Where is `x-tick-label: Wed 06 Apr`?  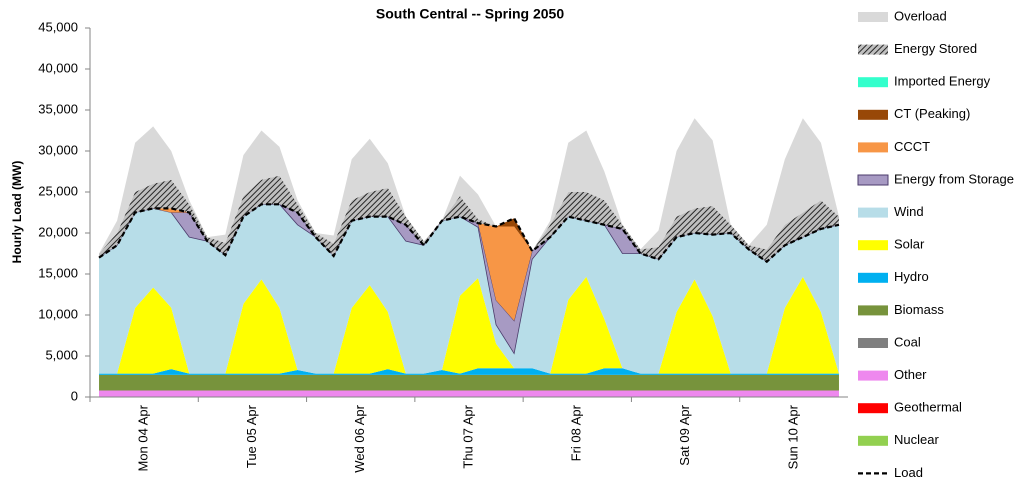 x-tick-label: Wed 06 Apr is located at coordinates (359, 438).